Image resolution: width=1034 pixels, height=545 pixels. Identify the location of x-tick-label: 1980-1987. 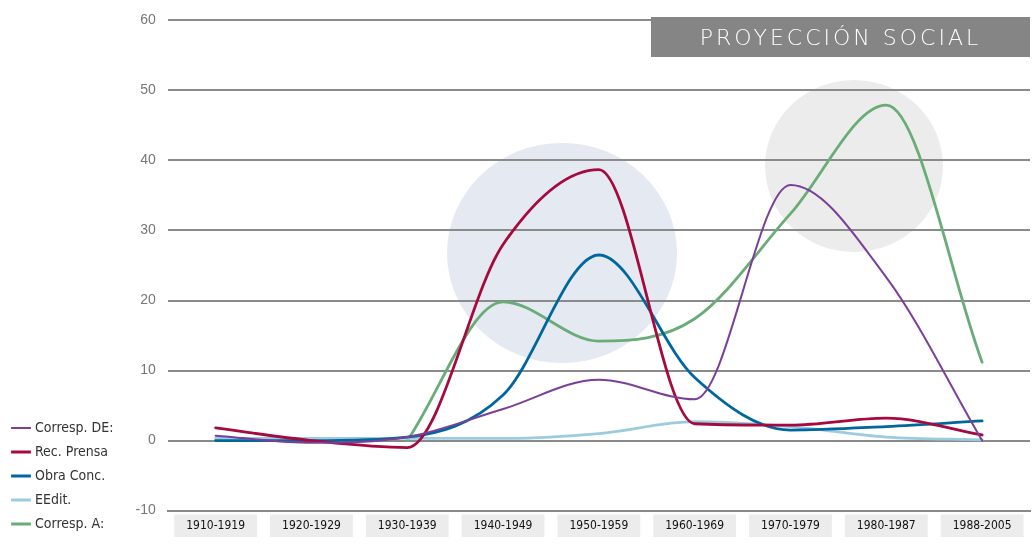
(886, 524).